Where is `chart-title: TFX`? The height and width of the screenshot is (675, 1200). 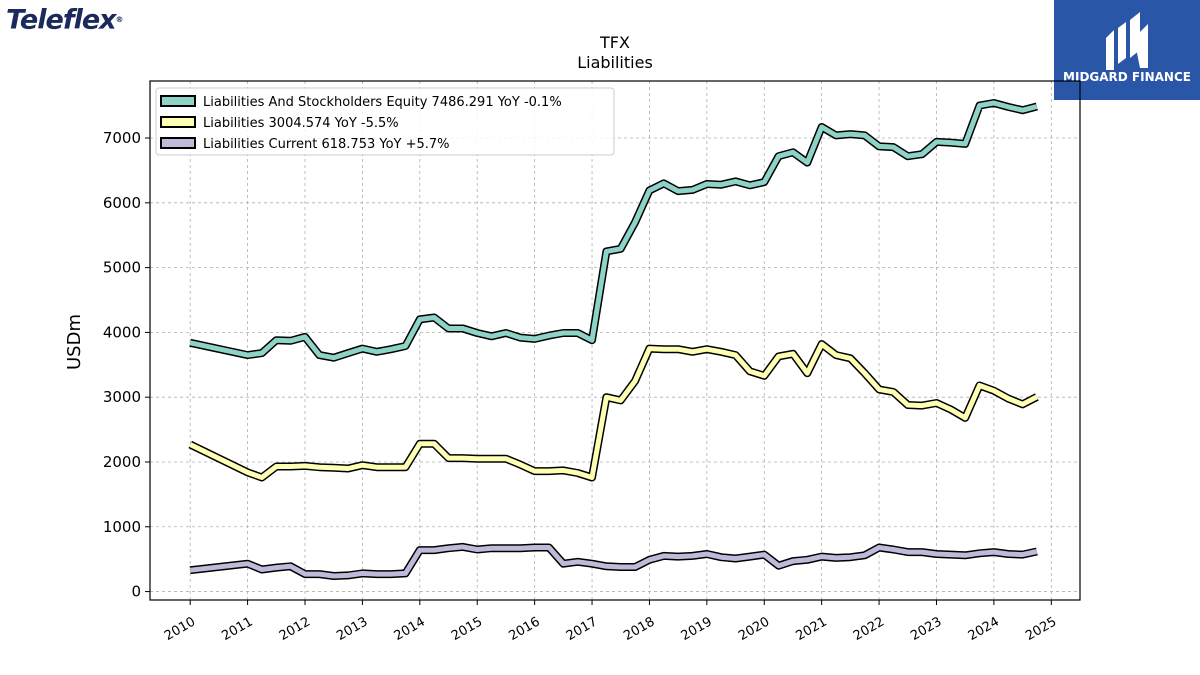
chart-title: TFX is located at coordinates (614, 42).